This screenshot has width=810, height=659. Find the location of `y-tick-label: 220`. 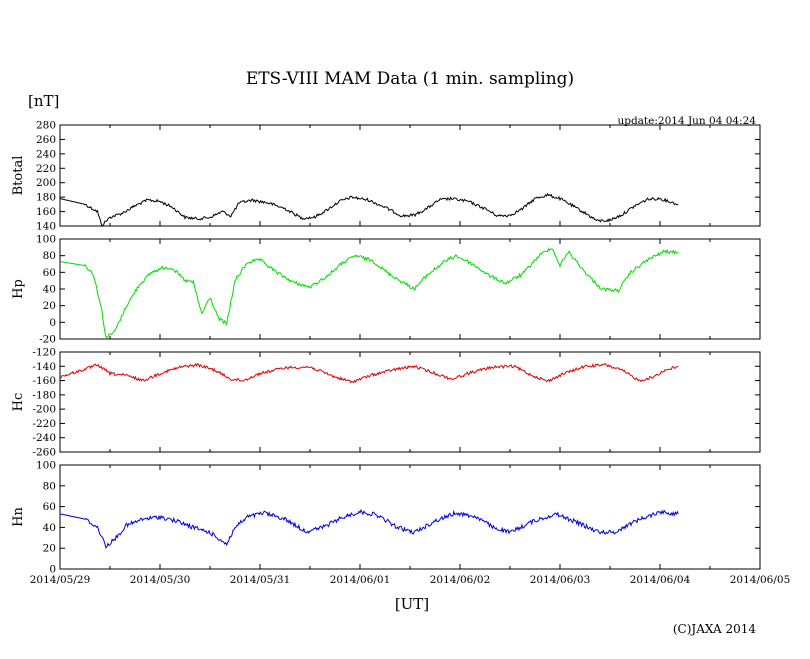

y-tick-label: 220 is located at coordinates (46, 169).